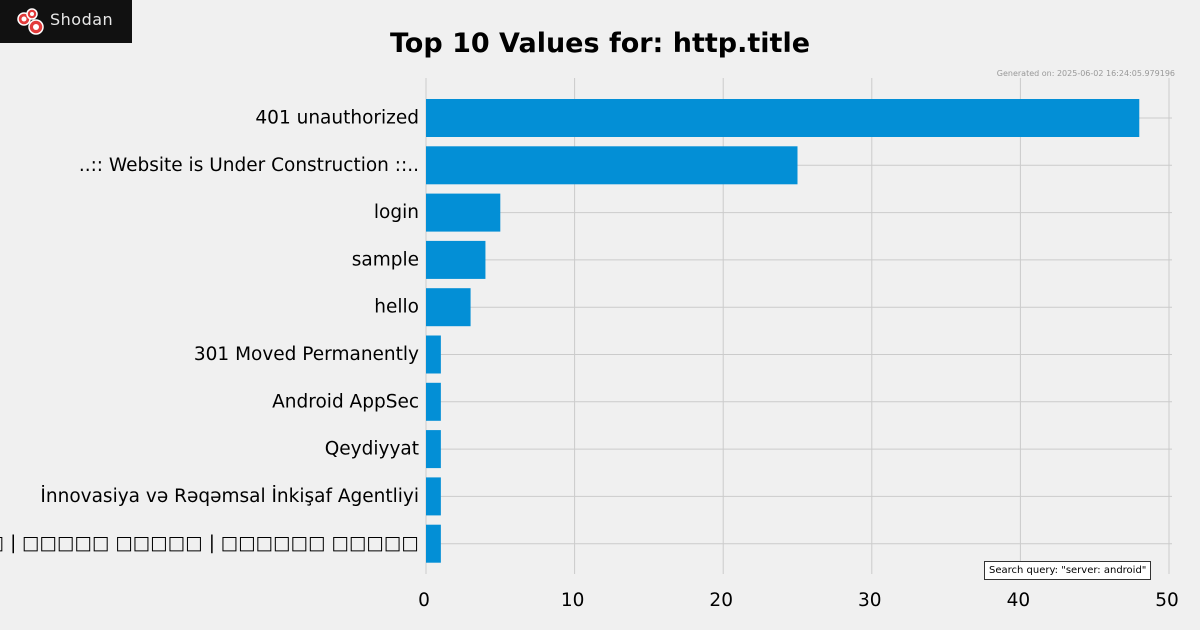 The image size is (1200, 630). I want to click on category-label: Android AppSec, so click(345, 401).